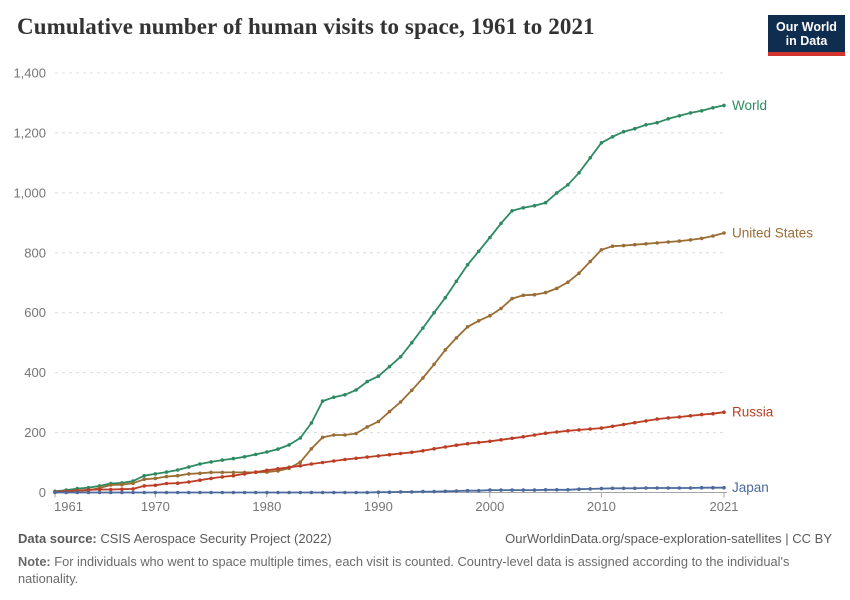  Describe the element at coordinates (749, 105) in the screenshot. I see `series-label-world: World` at that location.